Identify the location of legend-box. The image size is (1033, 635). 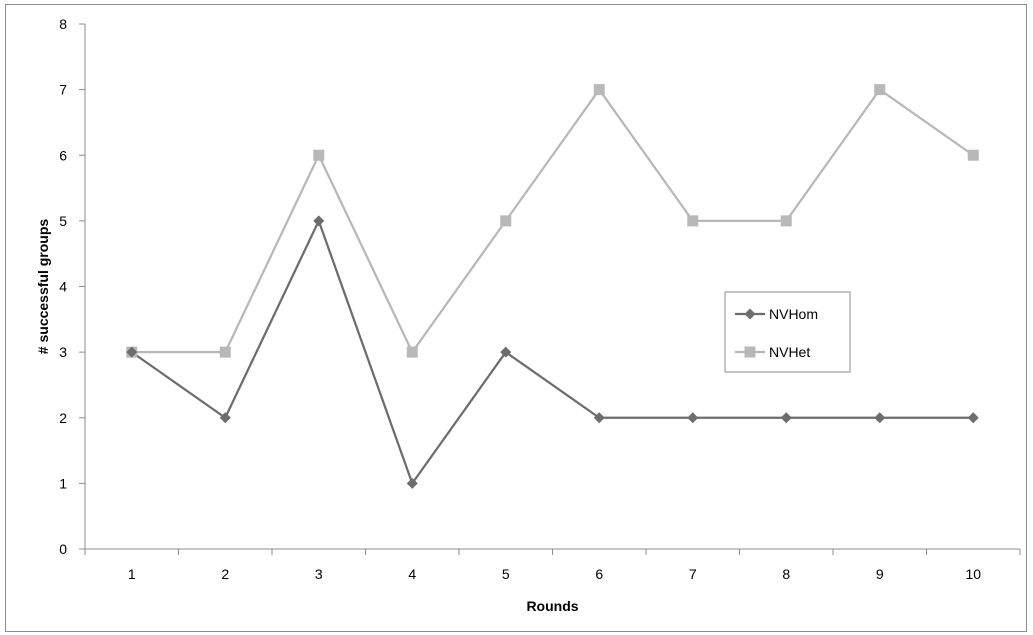
(787, 332).